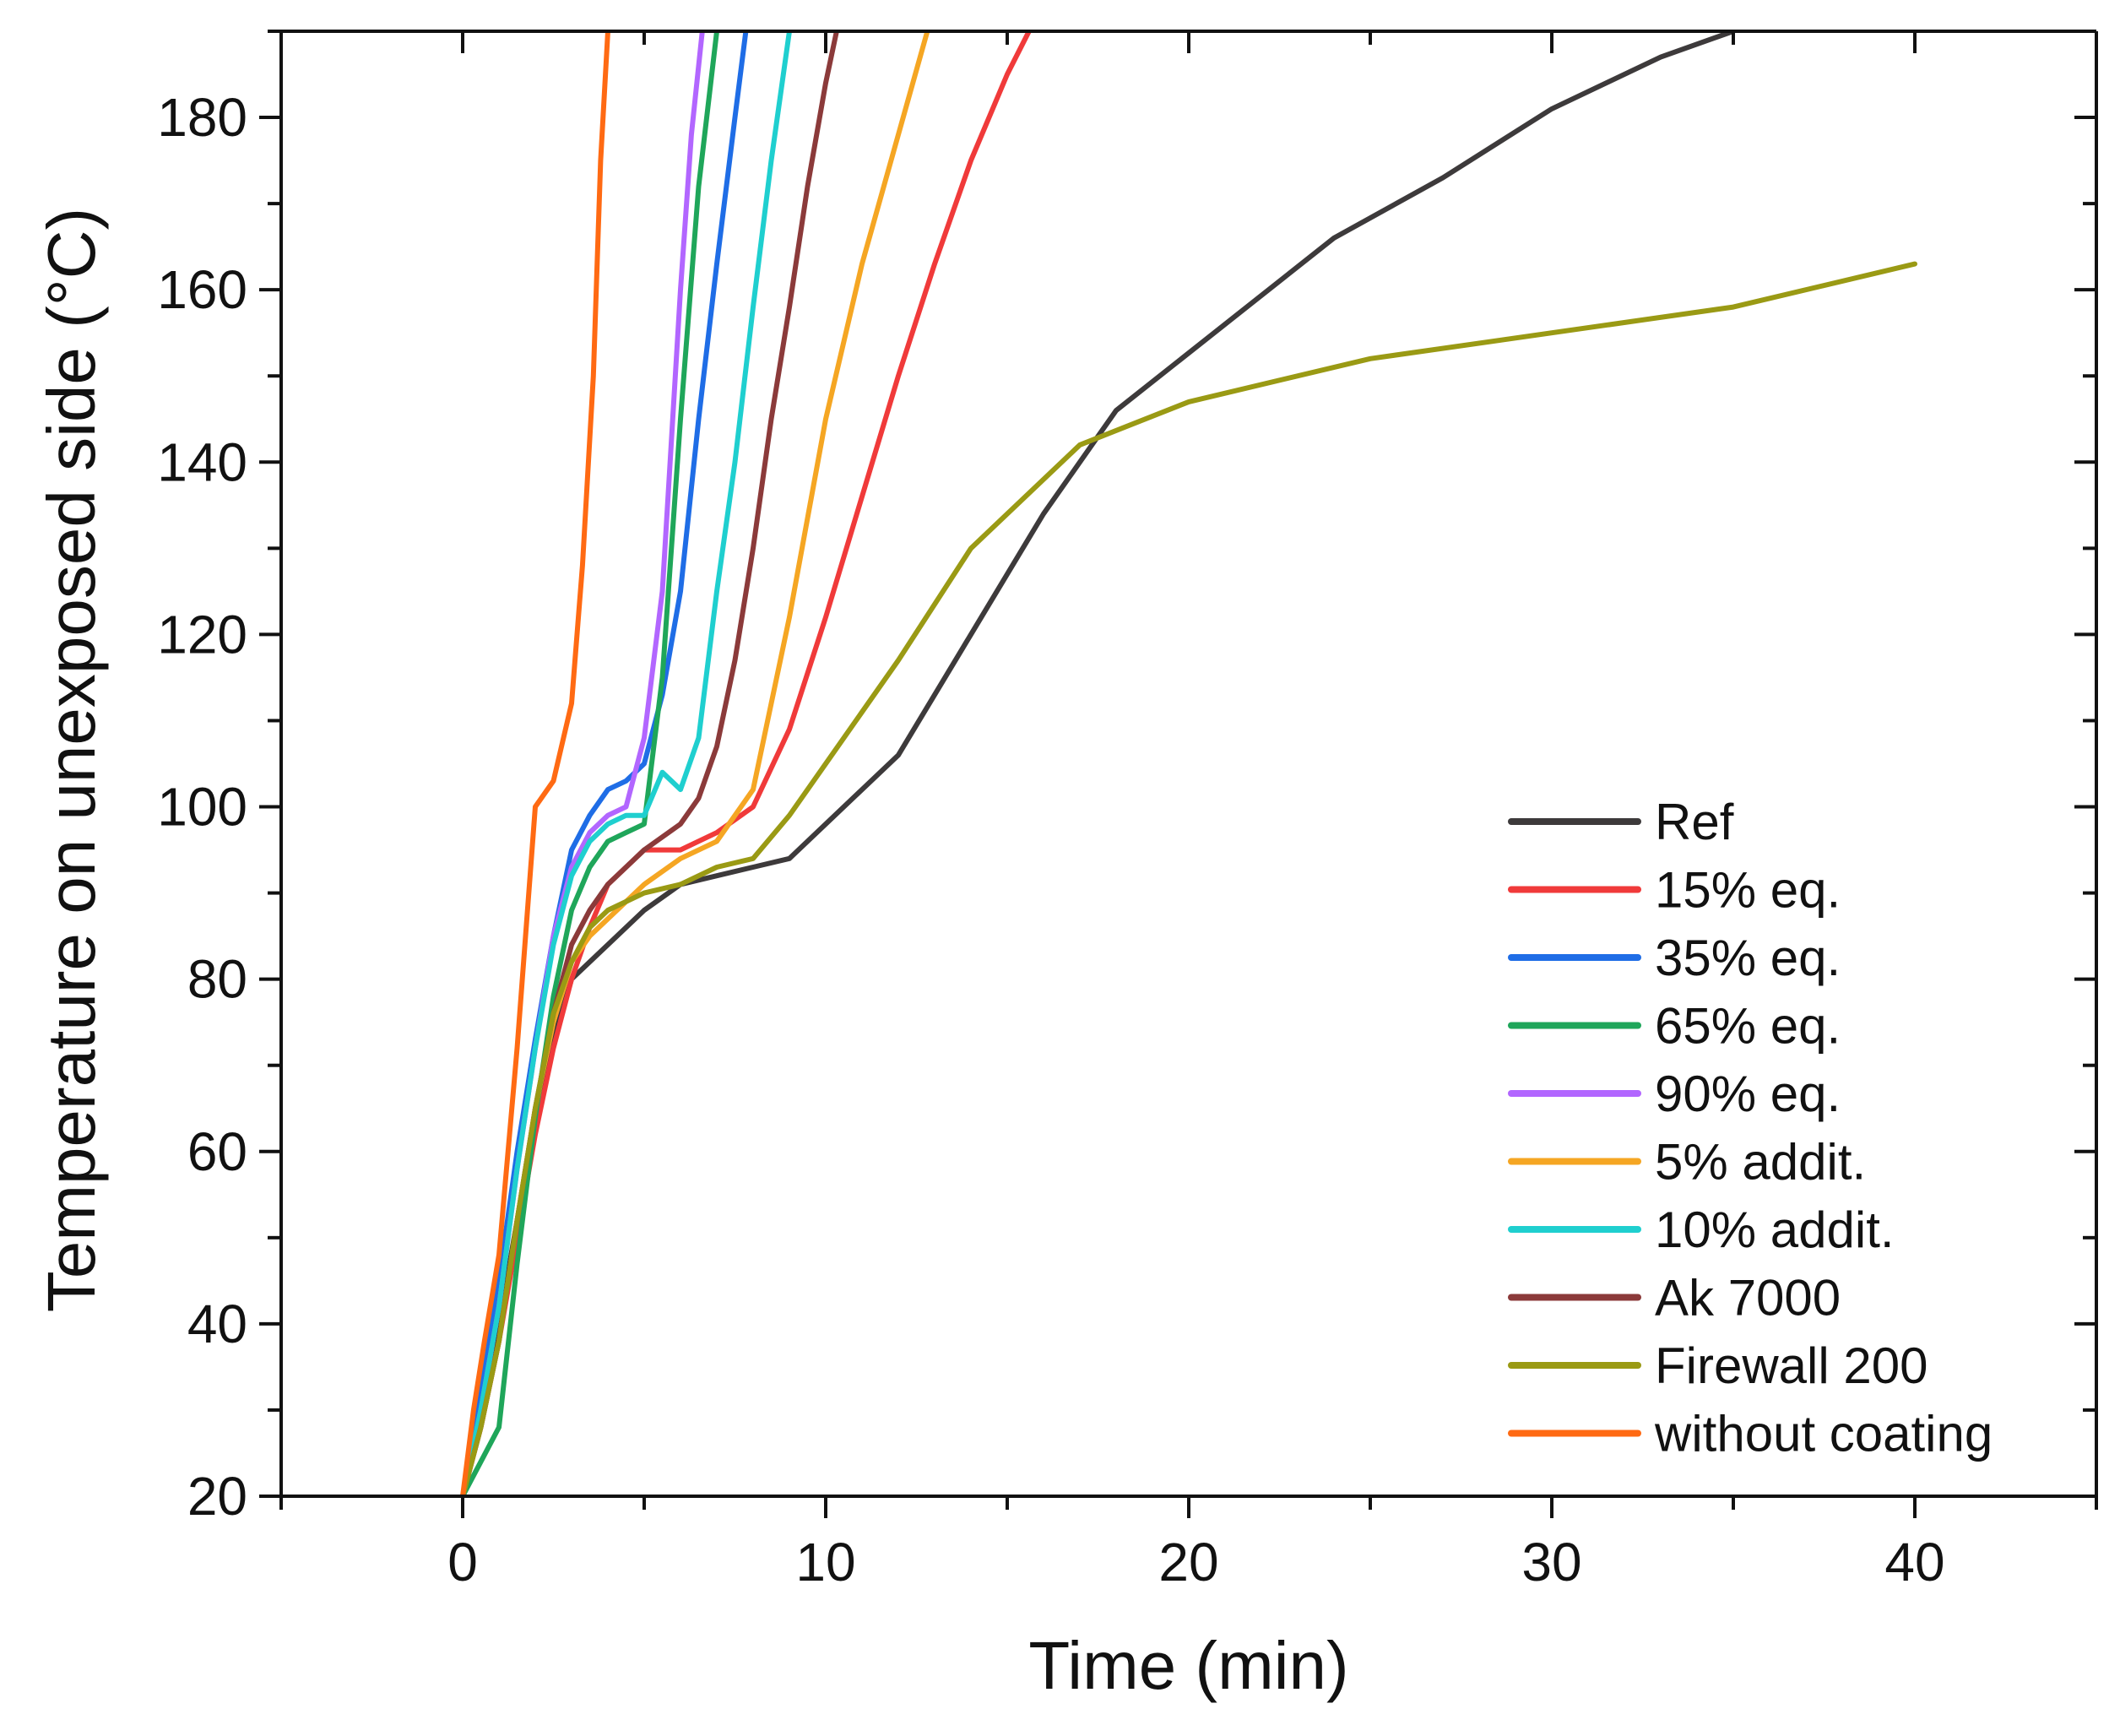 This screenshot has width=2120, height=1736. What do you see at coordinates (1775, 1230) in the screenshot?
I see `legend-label-6: 10% addit.` at bounding box center [1775, 1230].